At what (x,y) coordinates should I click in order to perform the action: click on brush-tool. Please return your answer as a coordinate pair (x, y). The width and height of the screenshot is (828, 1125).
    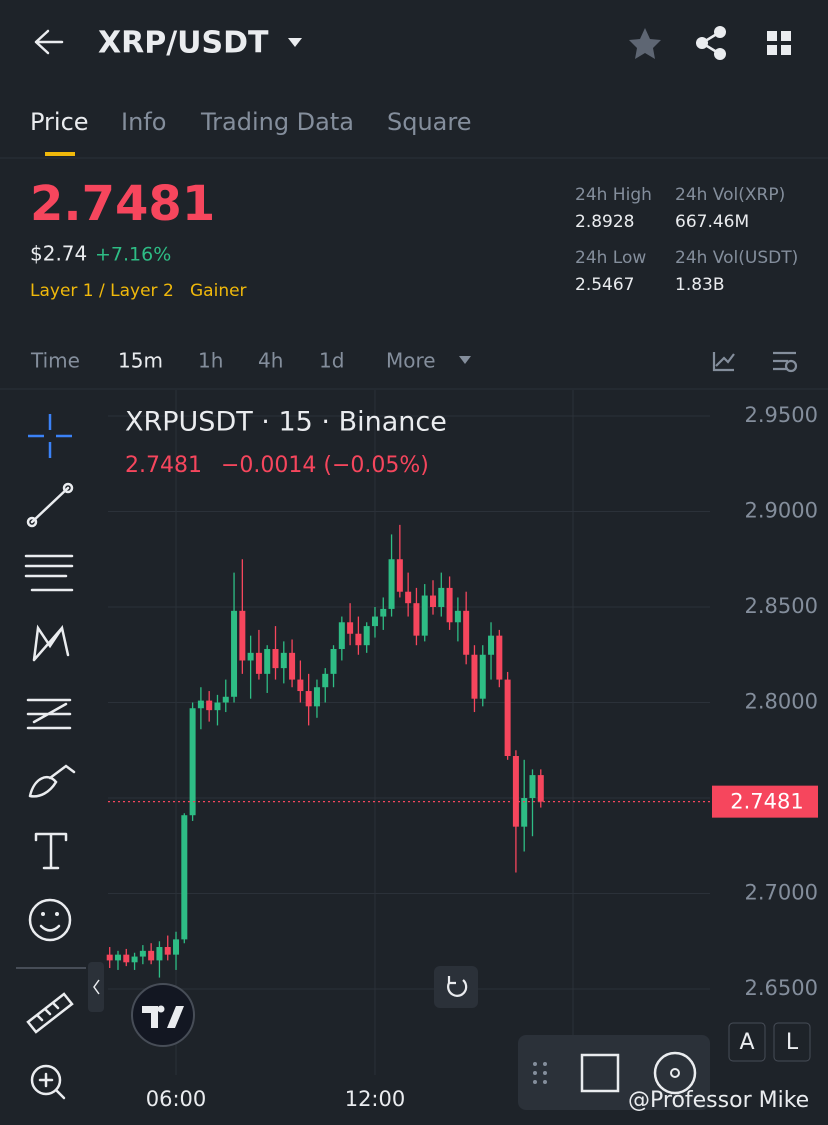
    Looking at the image, I should click on (52, 781).